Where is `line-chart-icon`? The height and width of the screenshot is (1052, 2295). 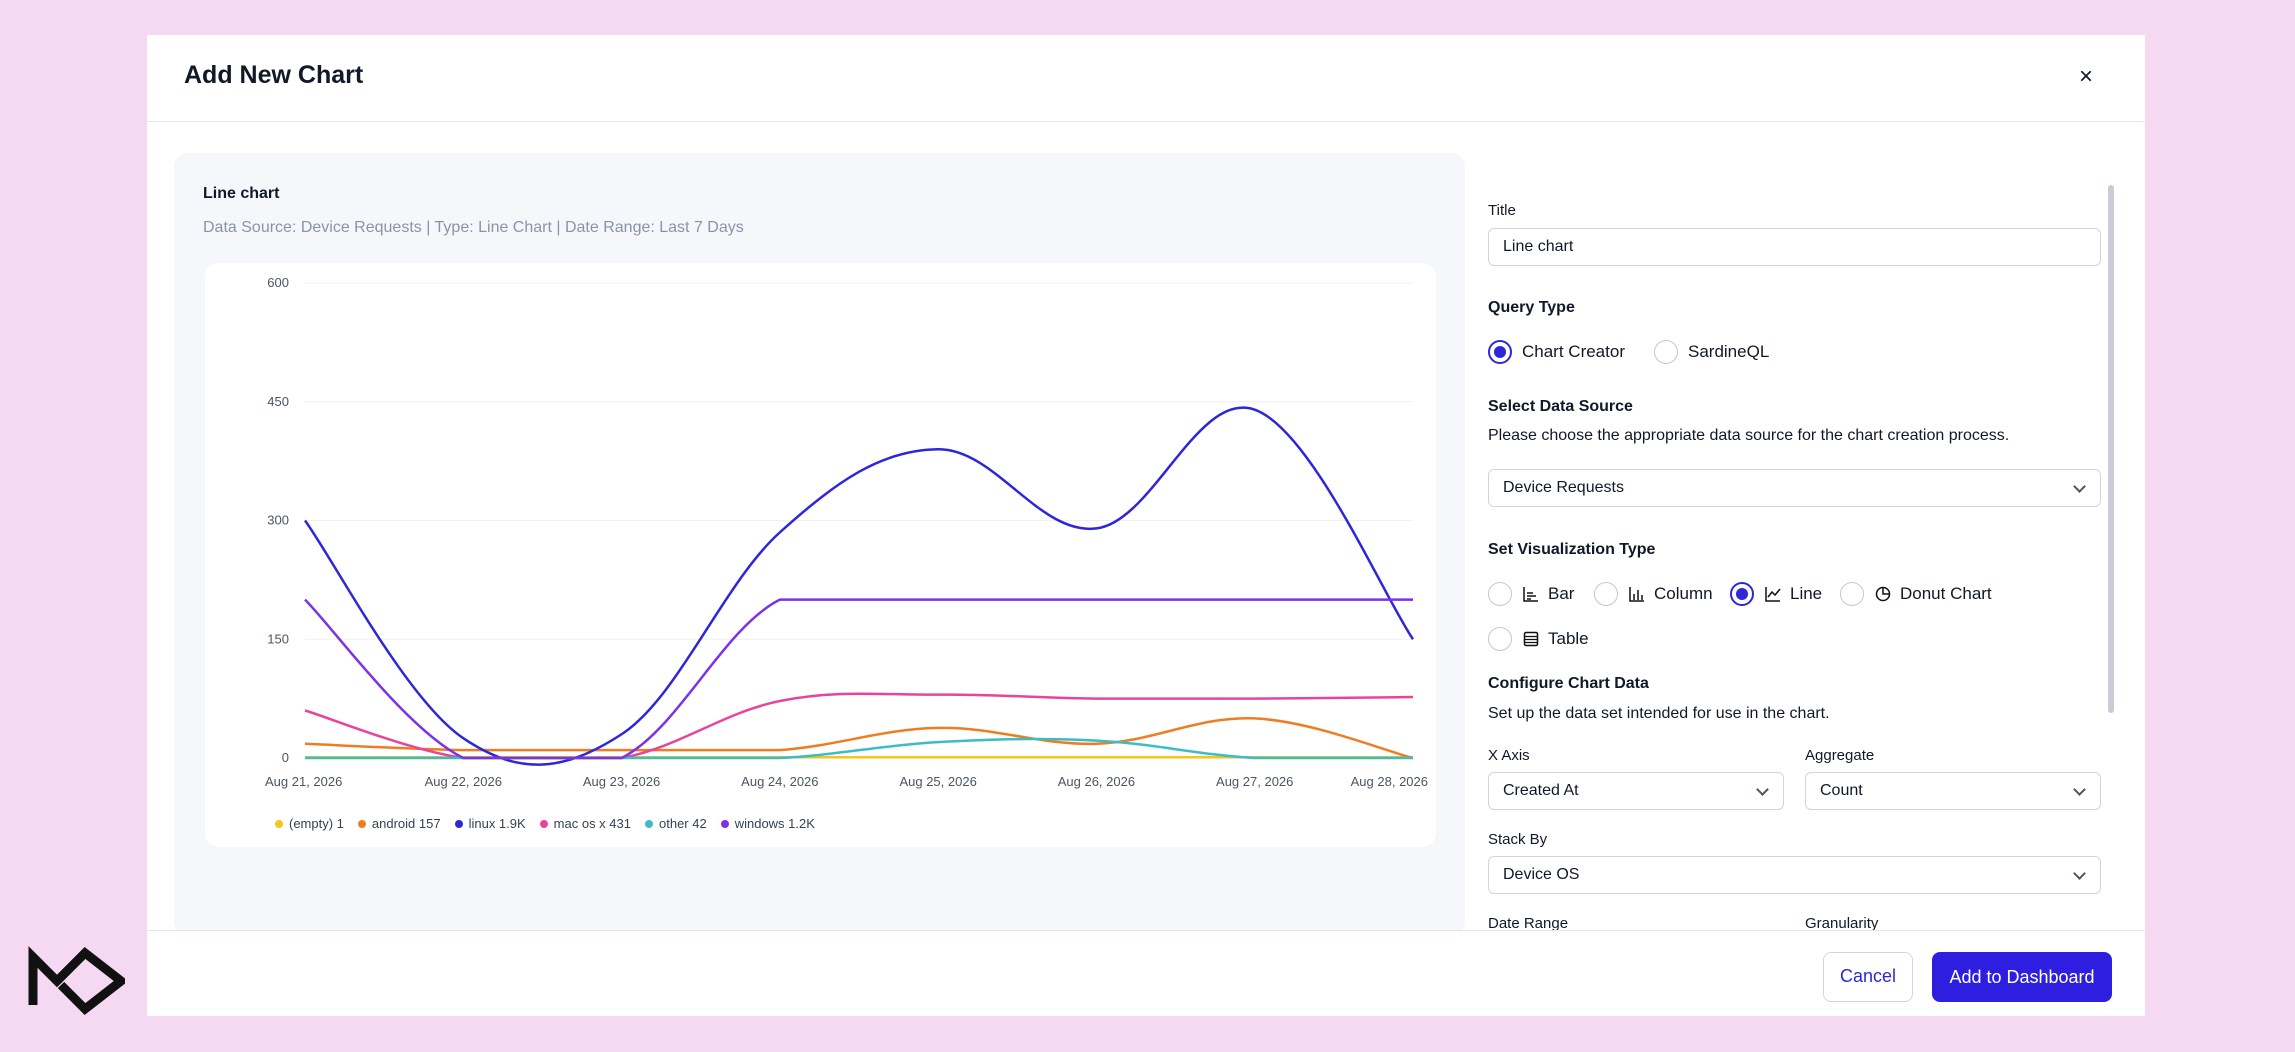
line-chart-icon is located at coordinates (1773, 594).